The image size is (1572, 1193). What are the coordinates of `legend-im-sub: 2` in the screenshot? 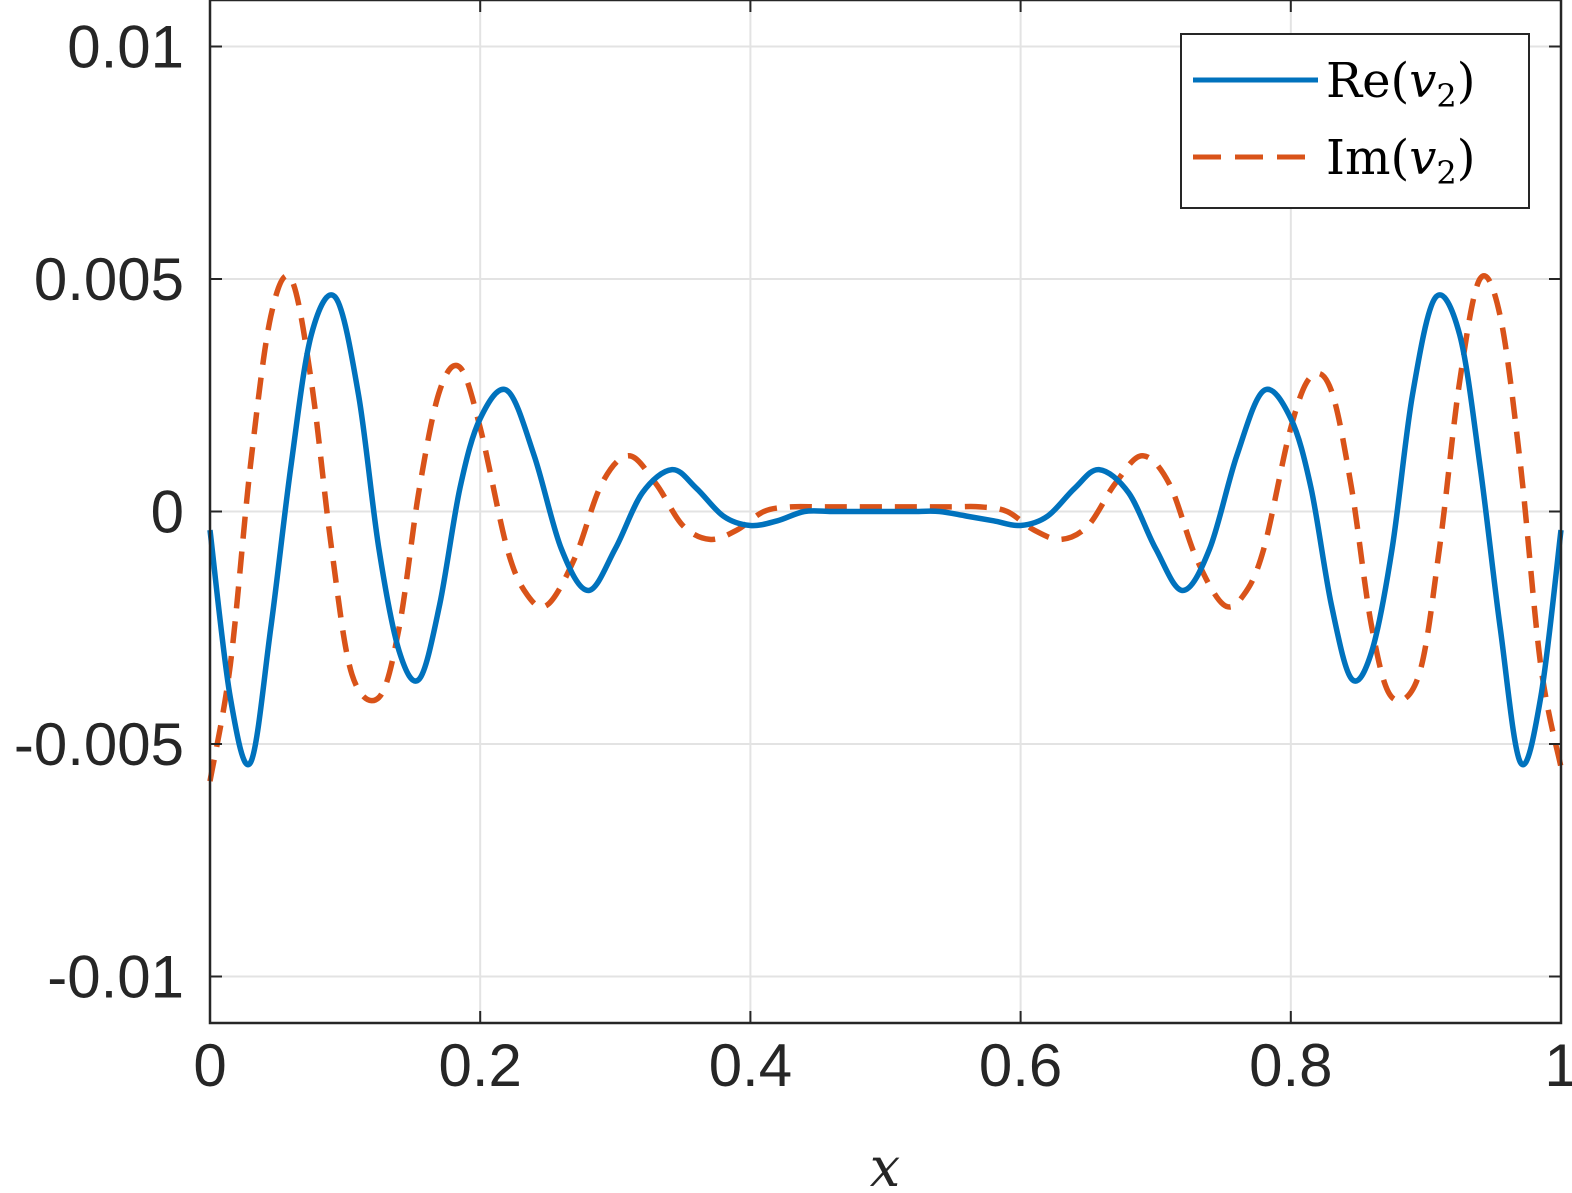 It's located at (1446, 173).